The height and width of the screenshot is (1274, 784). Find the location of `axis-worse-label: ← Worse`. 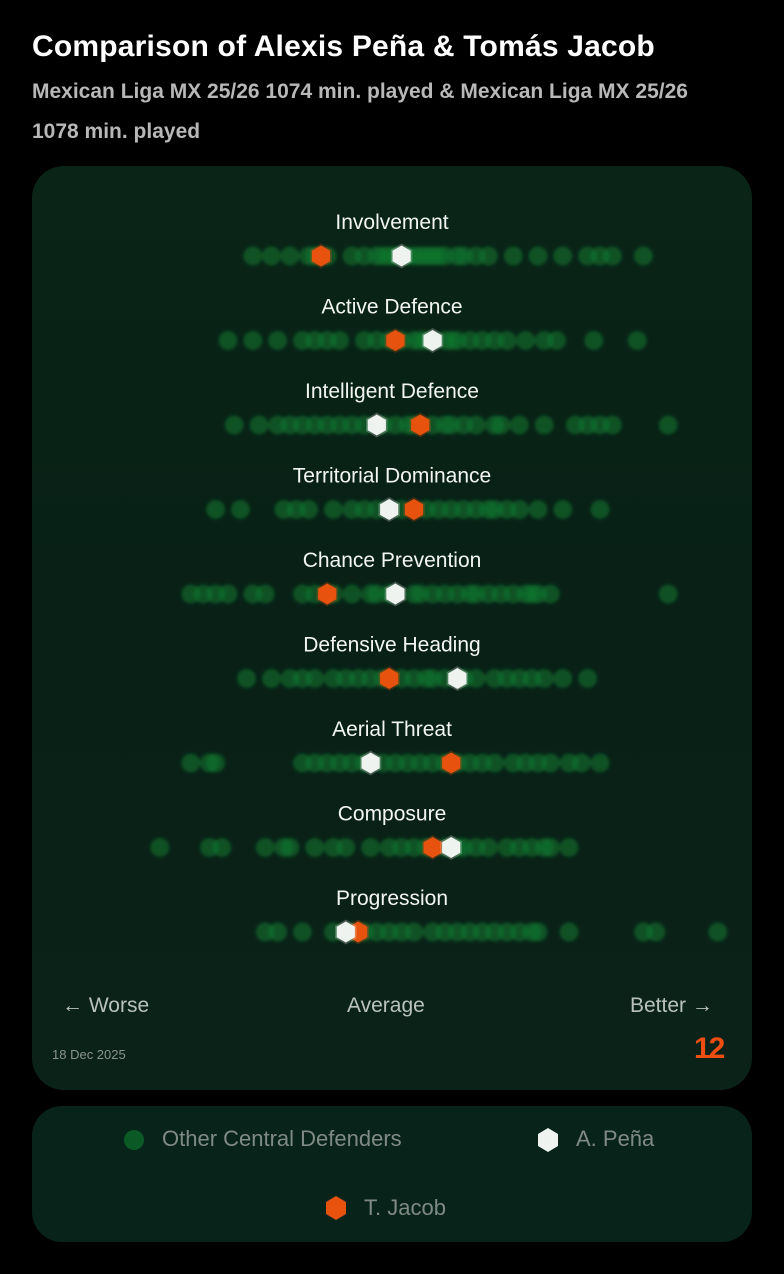

axis-worse-label: ← Worse is located at coordinates (106, 1005).